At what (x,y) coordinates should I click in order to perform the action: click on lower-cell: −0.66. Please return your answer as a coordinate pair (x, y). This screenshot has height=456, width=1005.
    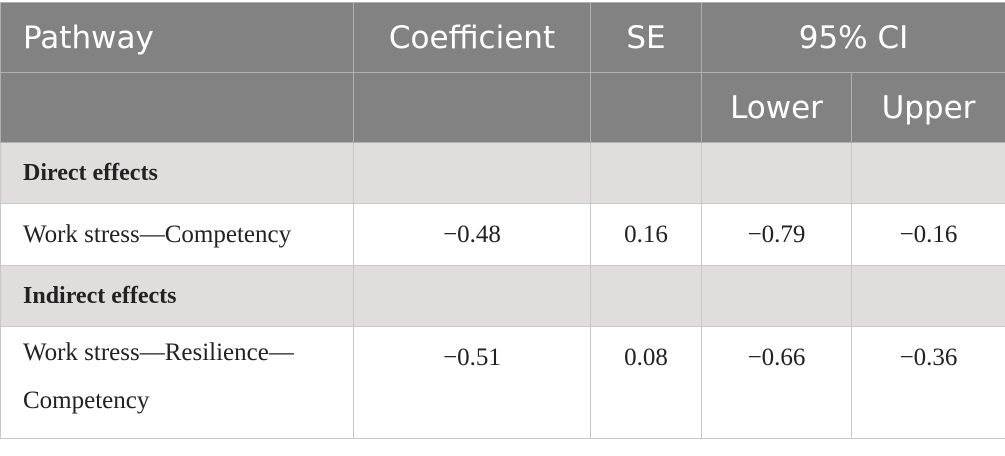
    Looking at the image, I should click on (776, 382).